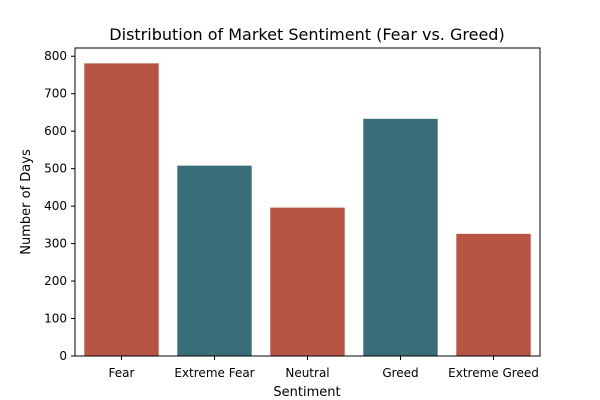 The height and width of the screenshot is (400, 600). I want to click on x-tick-label: Extreme Greed, so click(493, 373).